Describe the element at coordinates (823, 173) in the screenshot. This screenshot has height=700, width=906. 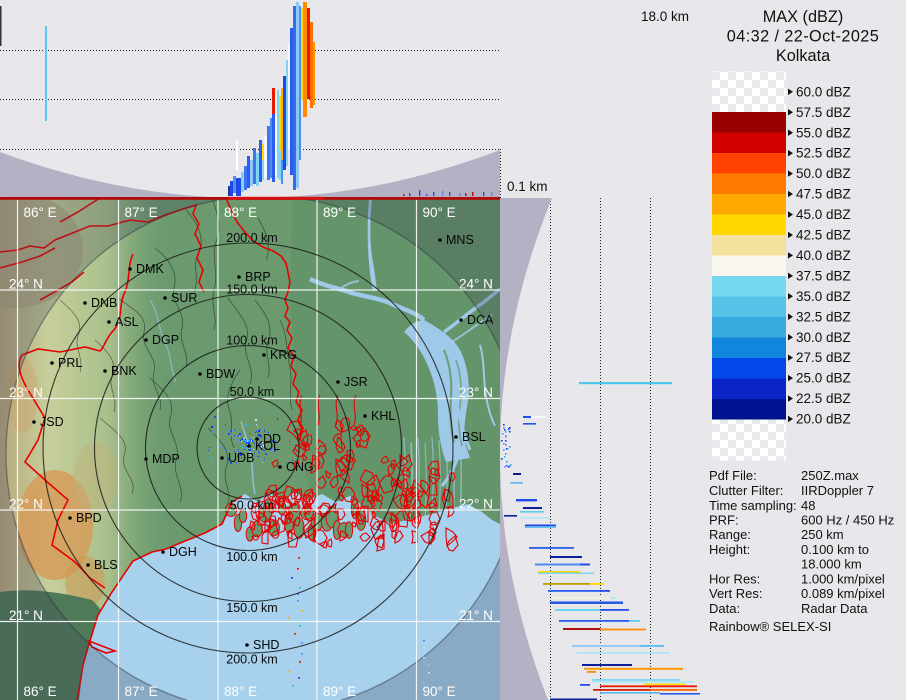
I see `svg-text: 50.0 dBZ` at that location.